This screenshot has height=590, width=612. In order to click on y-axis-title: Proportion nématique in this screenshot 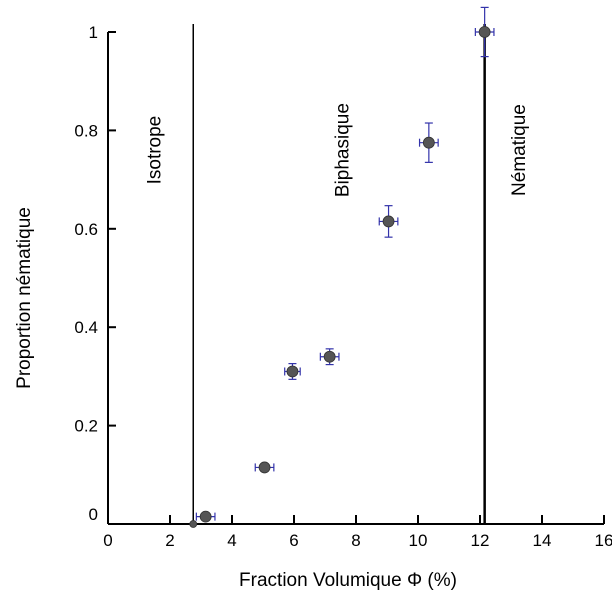, I will do `click(24, 298)`.